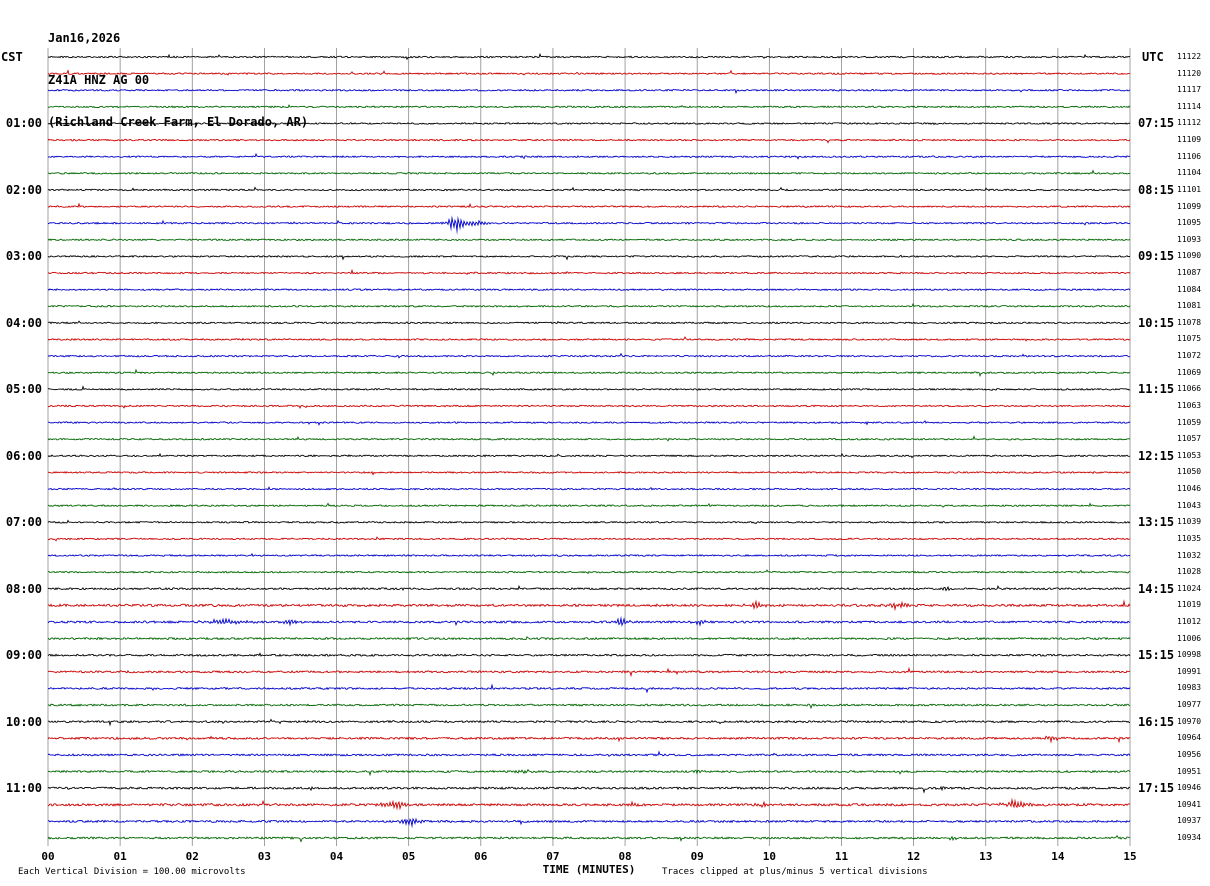 This screenshot has height=886, width=1210. What do you see at coordinates (120, 856) in the screenshot?
I see `x-axis-tick-label: 01` at bounding box center [120, 856].